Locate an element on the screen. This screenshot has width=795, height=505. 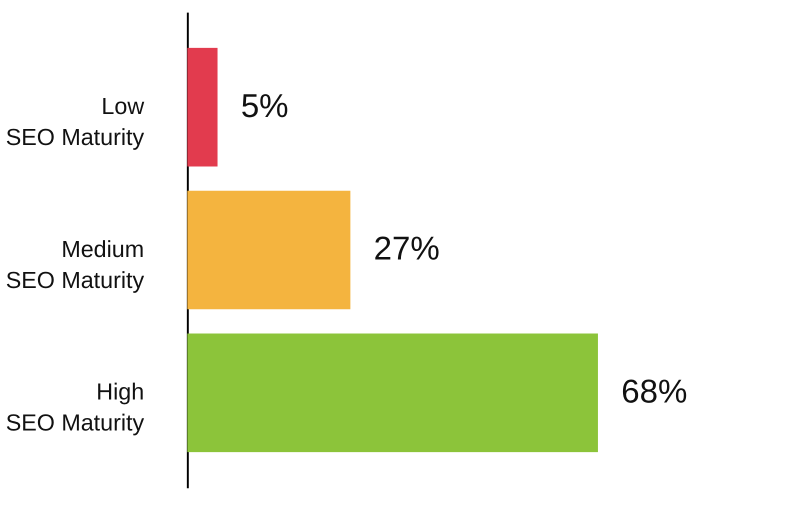
y-tick-label: High SEO Maturity is located at coordinates (75, 407).